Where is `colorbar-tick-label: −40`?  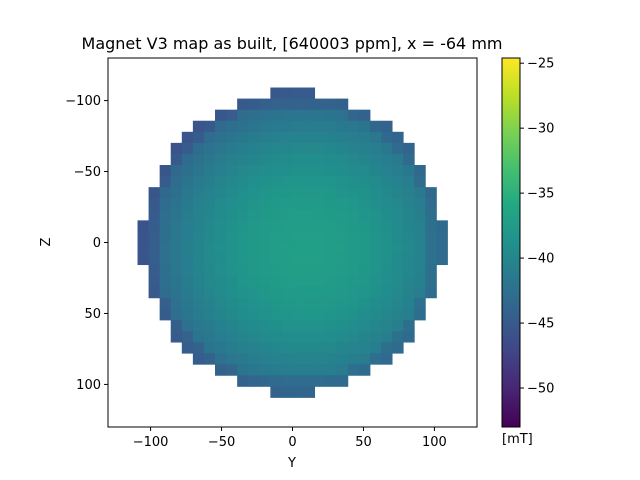 colorbar-tick-label: −40 is located at coordinates (540, 259).